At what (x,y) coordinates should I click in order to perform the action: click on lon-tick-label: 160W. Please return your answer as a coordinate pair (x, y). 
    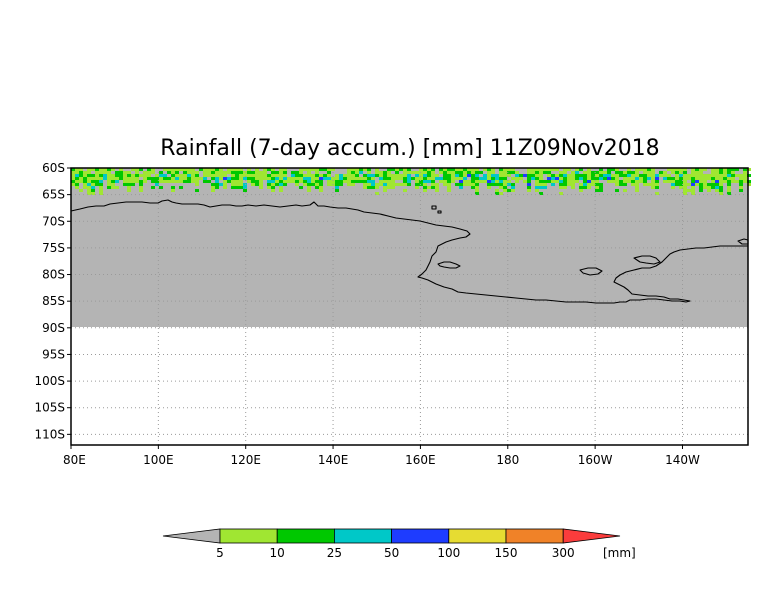
    Looking at the image, I should click on (595, 460).